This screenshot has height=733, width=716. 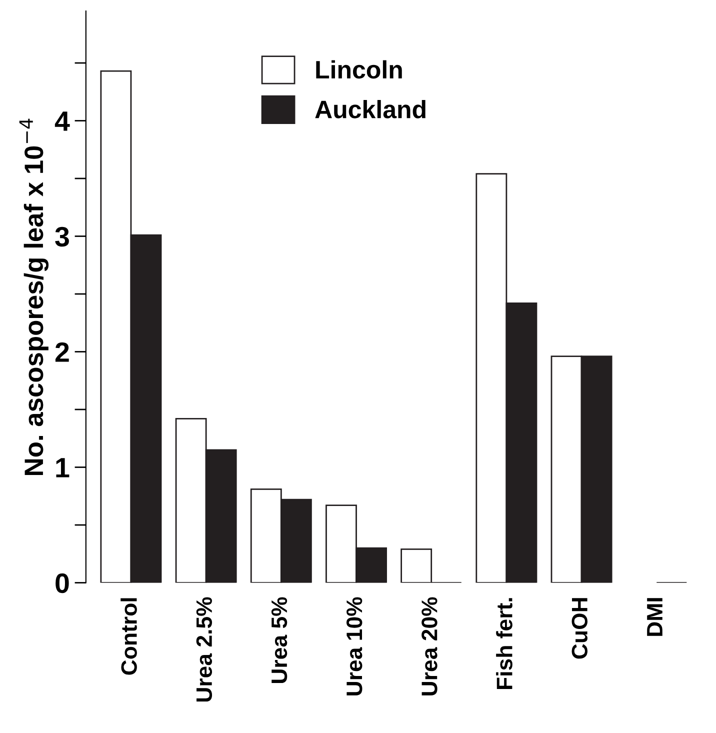 I want to click on legend-label: Auckland, so click(x=370, y=109).